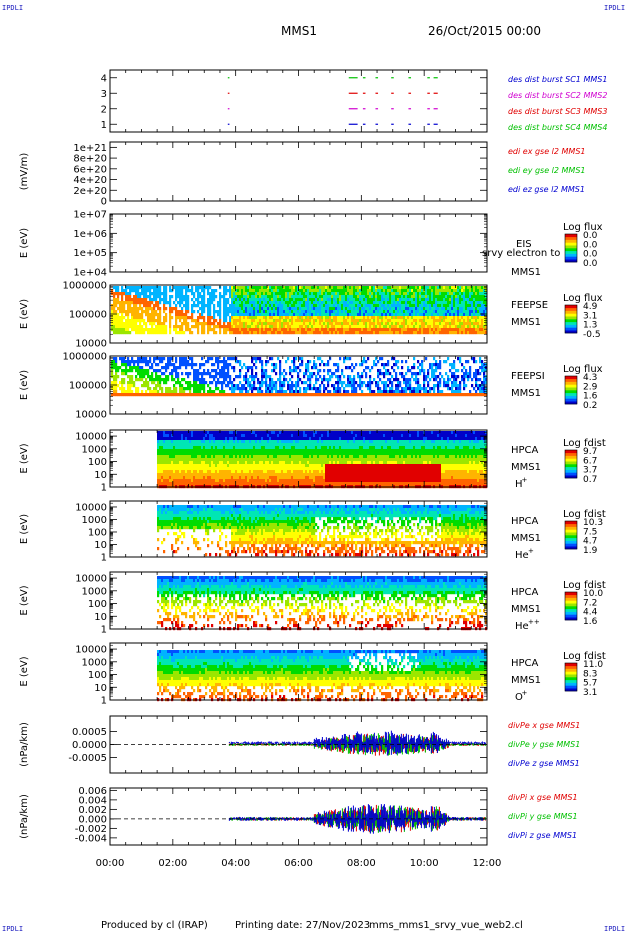  What do you see at coordinates (298, 171) in the screenshot?
I see `edi-frame` at bounding box center [298, 171].